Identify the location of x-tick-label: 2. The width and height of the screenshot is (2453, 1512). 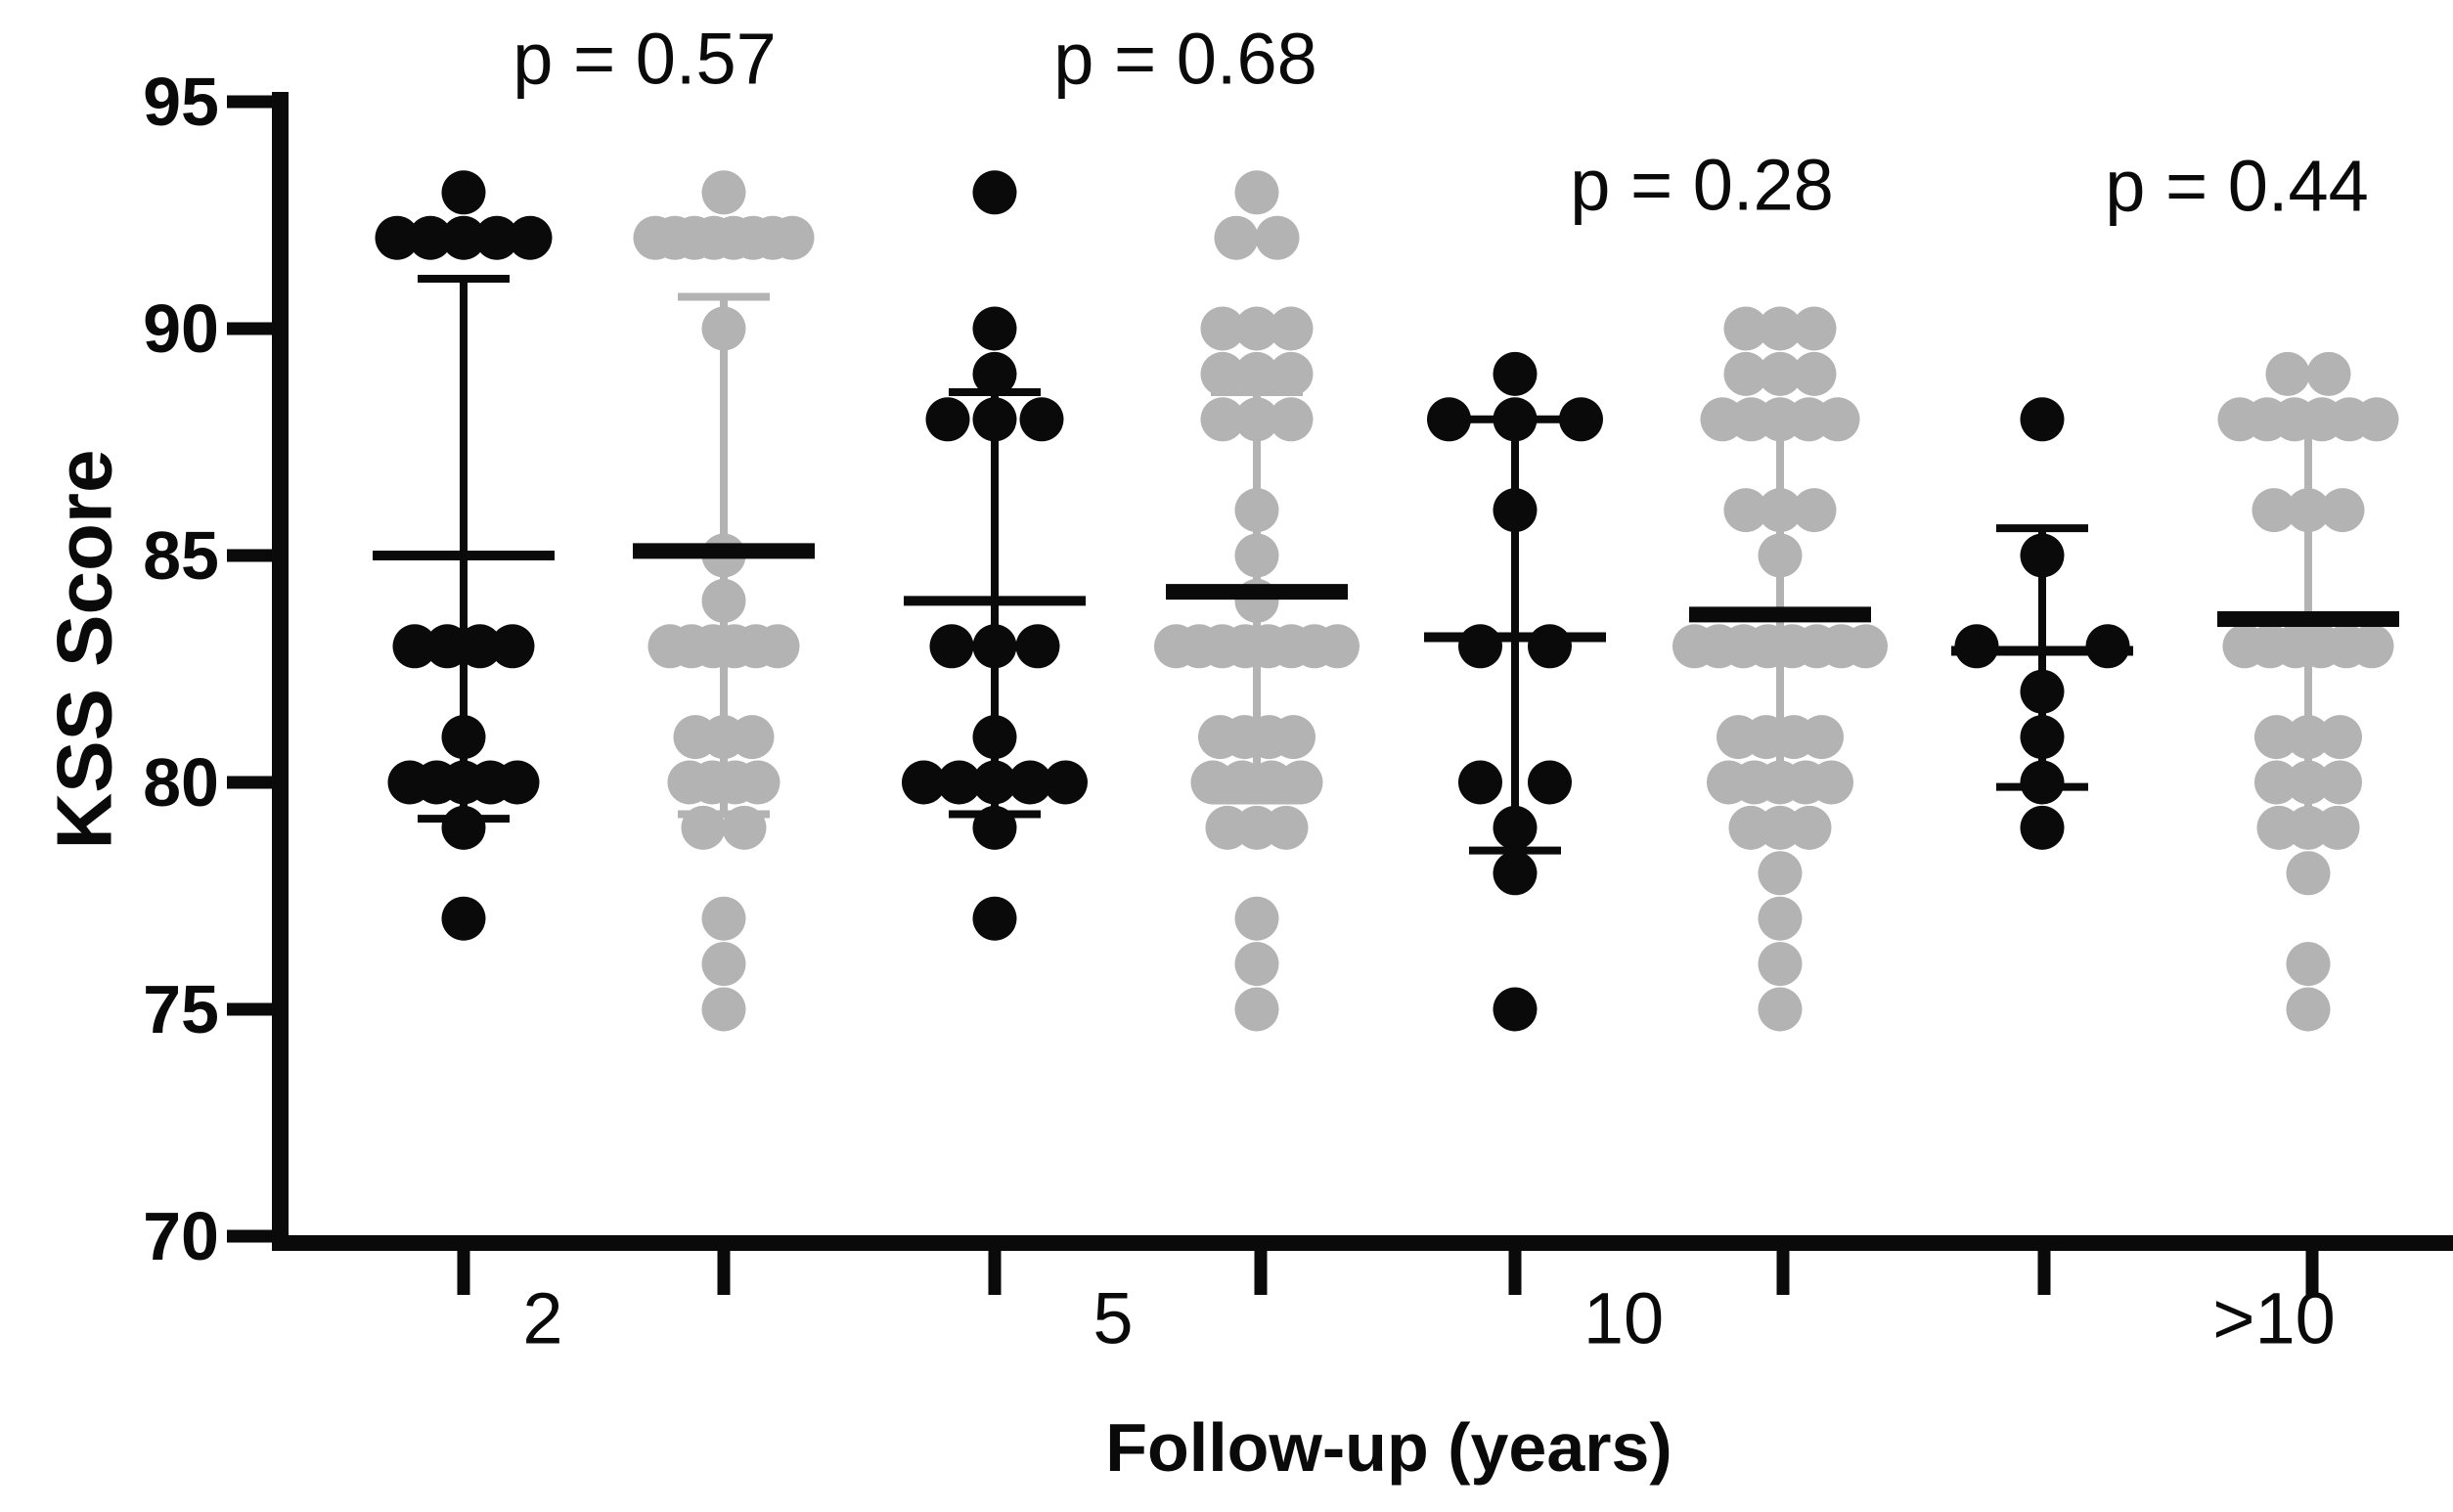
(542, 1319).